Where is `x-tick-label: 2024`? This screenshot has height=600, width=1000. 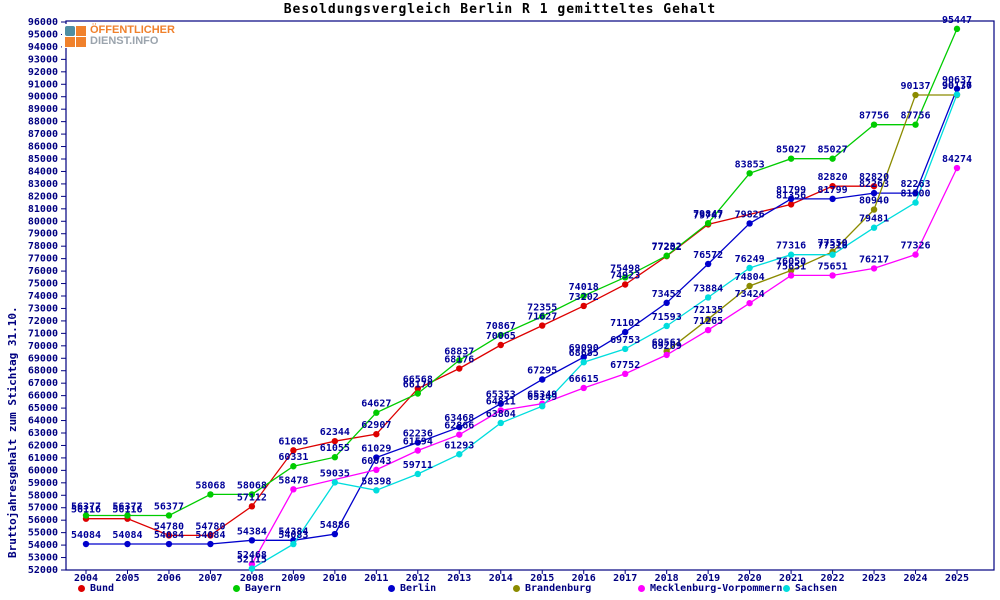 x-tick-label: 2024 is located at coordinates (915, 578).